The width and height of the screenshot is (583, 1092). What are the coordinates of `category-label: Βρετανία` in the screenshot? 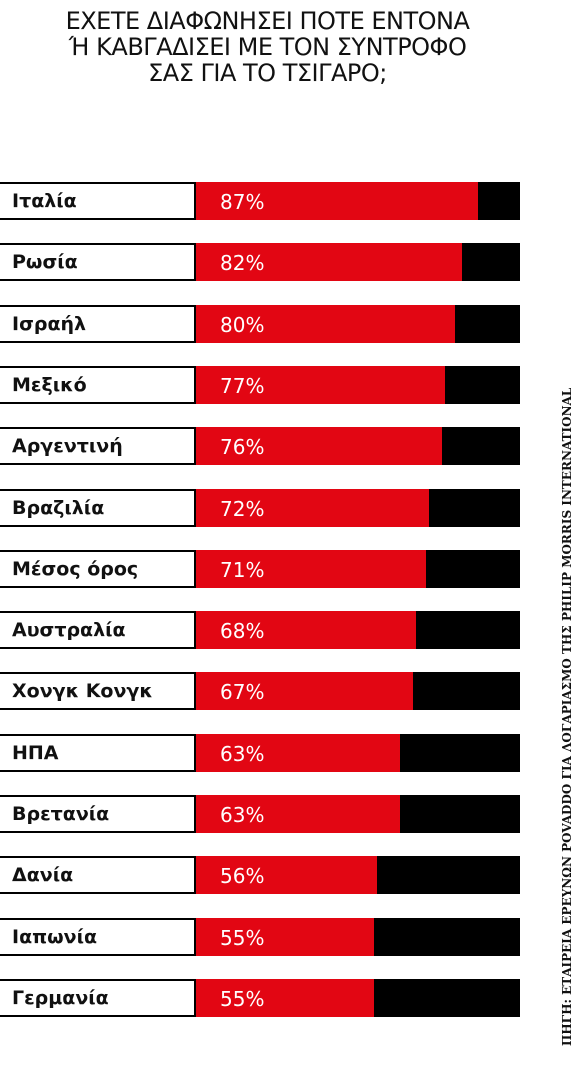 It's located at (61, 814).